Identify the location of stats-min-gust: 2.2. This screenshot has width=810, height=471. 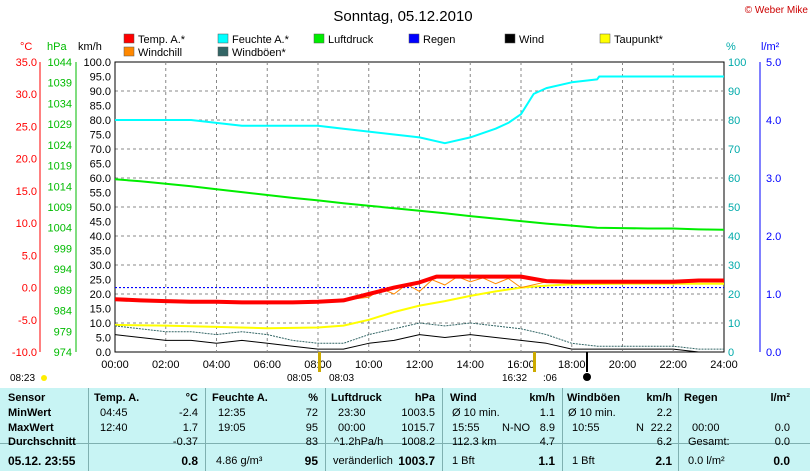
(664, 413).